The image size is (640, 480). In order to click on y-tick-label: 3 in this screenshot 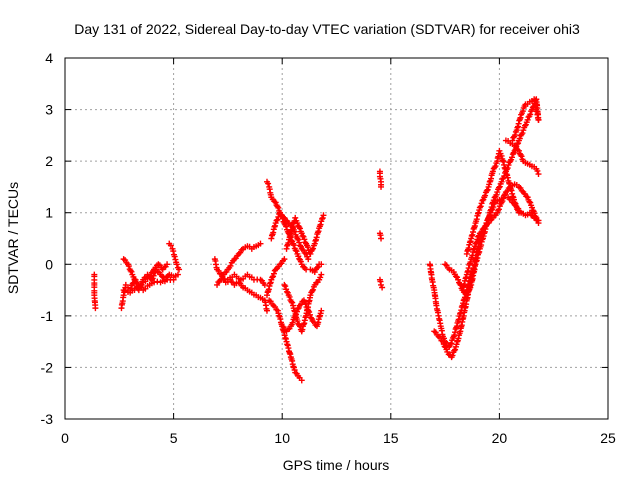, I will do `click(49, 110)`.